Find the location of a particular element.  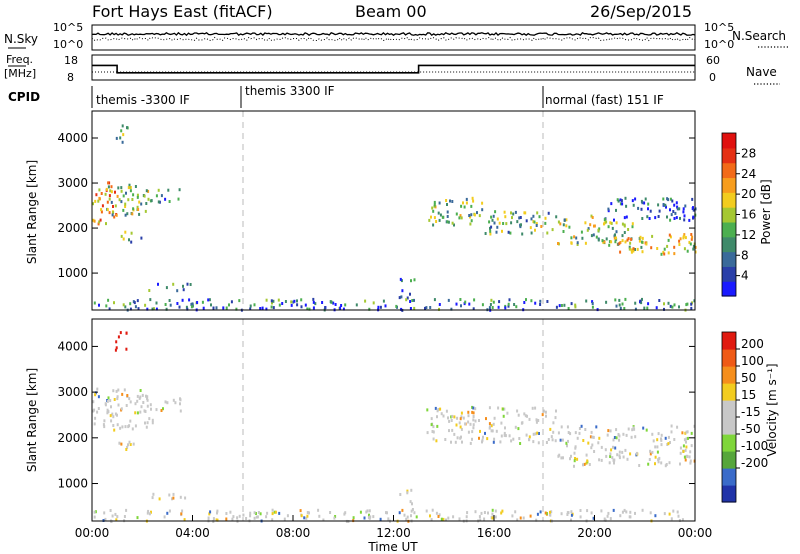

power-colorbar-tick: 20 is located at coordinates (748, 194).